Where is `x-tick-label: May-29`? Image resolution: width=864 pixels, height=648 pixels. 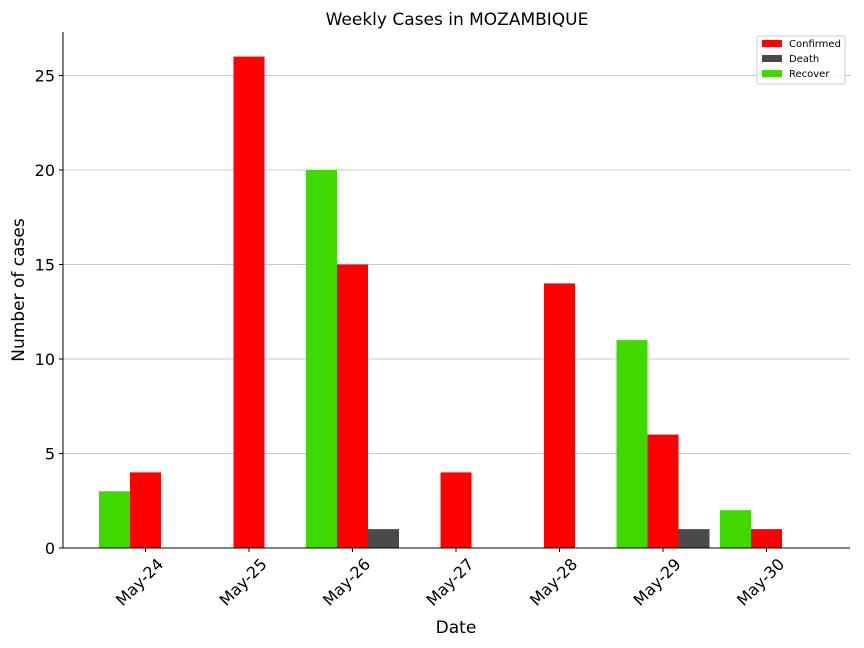 x-tick-label: May-29 is located at coordinates (657, 582).